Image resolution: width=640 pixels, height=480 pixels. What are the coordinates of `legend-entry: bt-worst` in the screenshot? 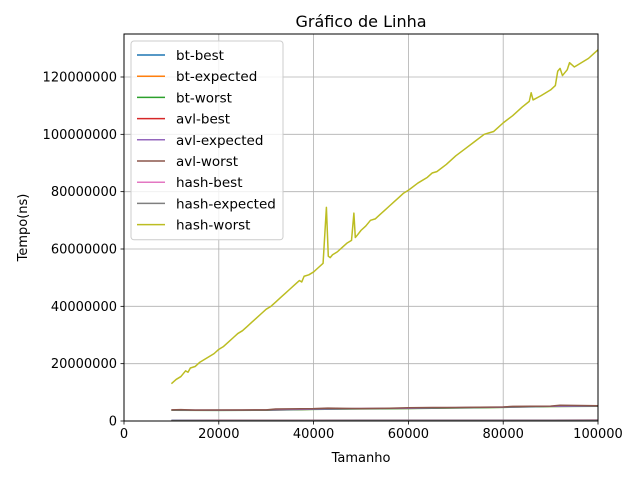 It's located at (204, 98).